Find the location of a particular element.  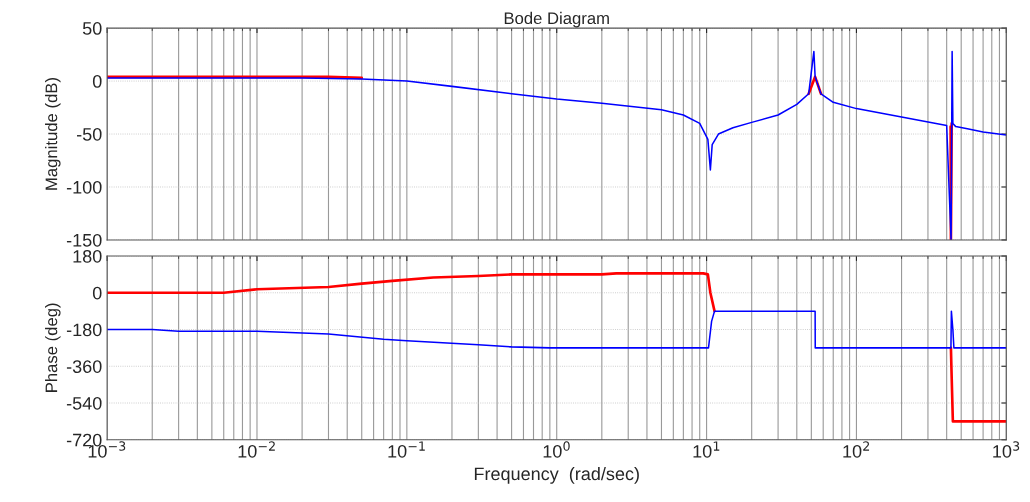

y-tick-label: 50 is located at coordinates (92, 28).